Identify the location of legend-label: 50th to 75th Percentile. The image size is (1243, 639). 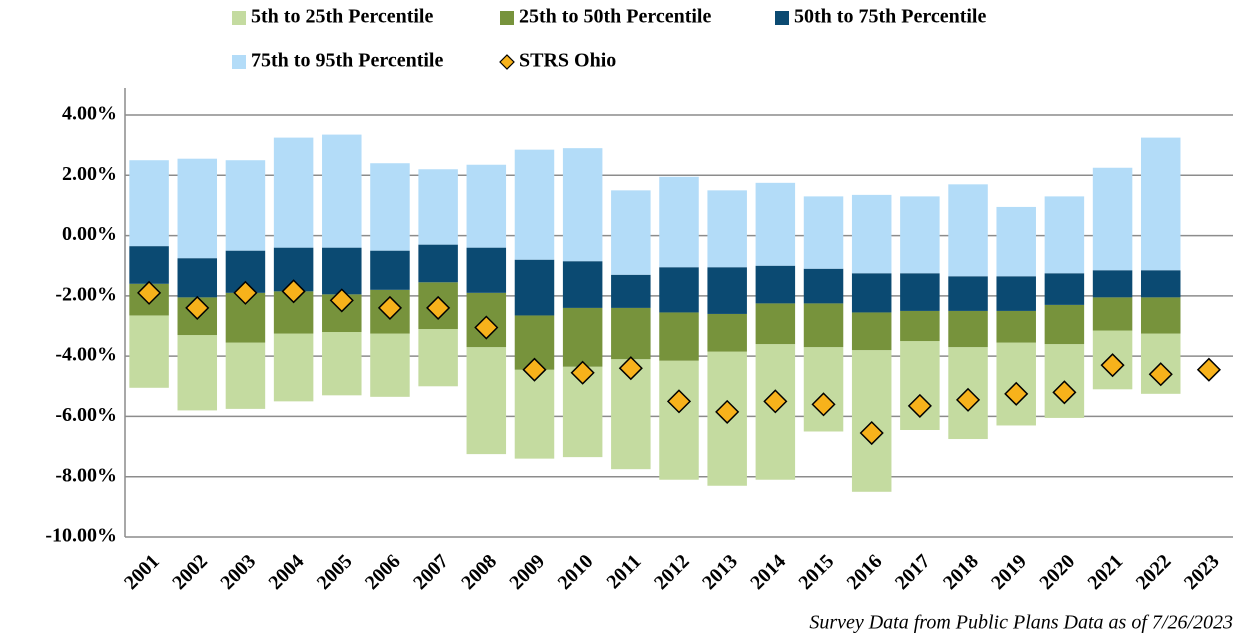
(890, 17).